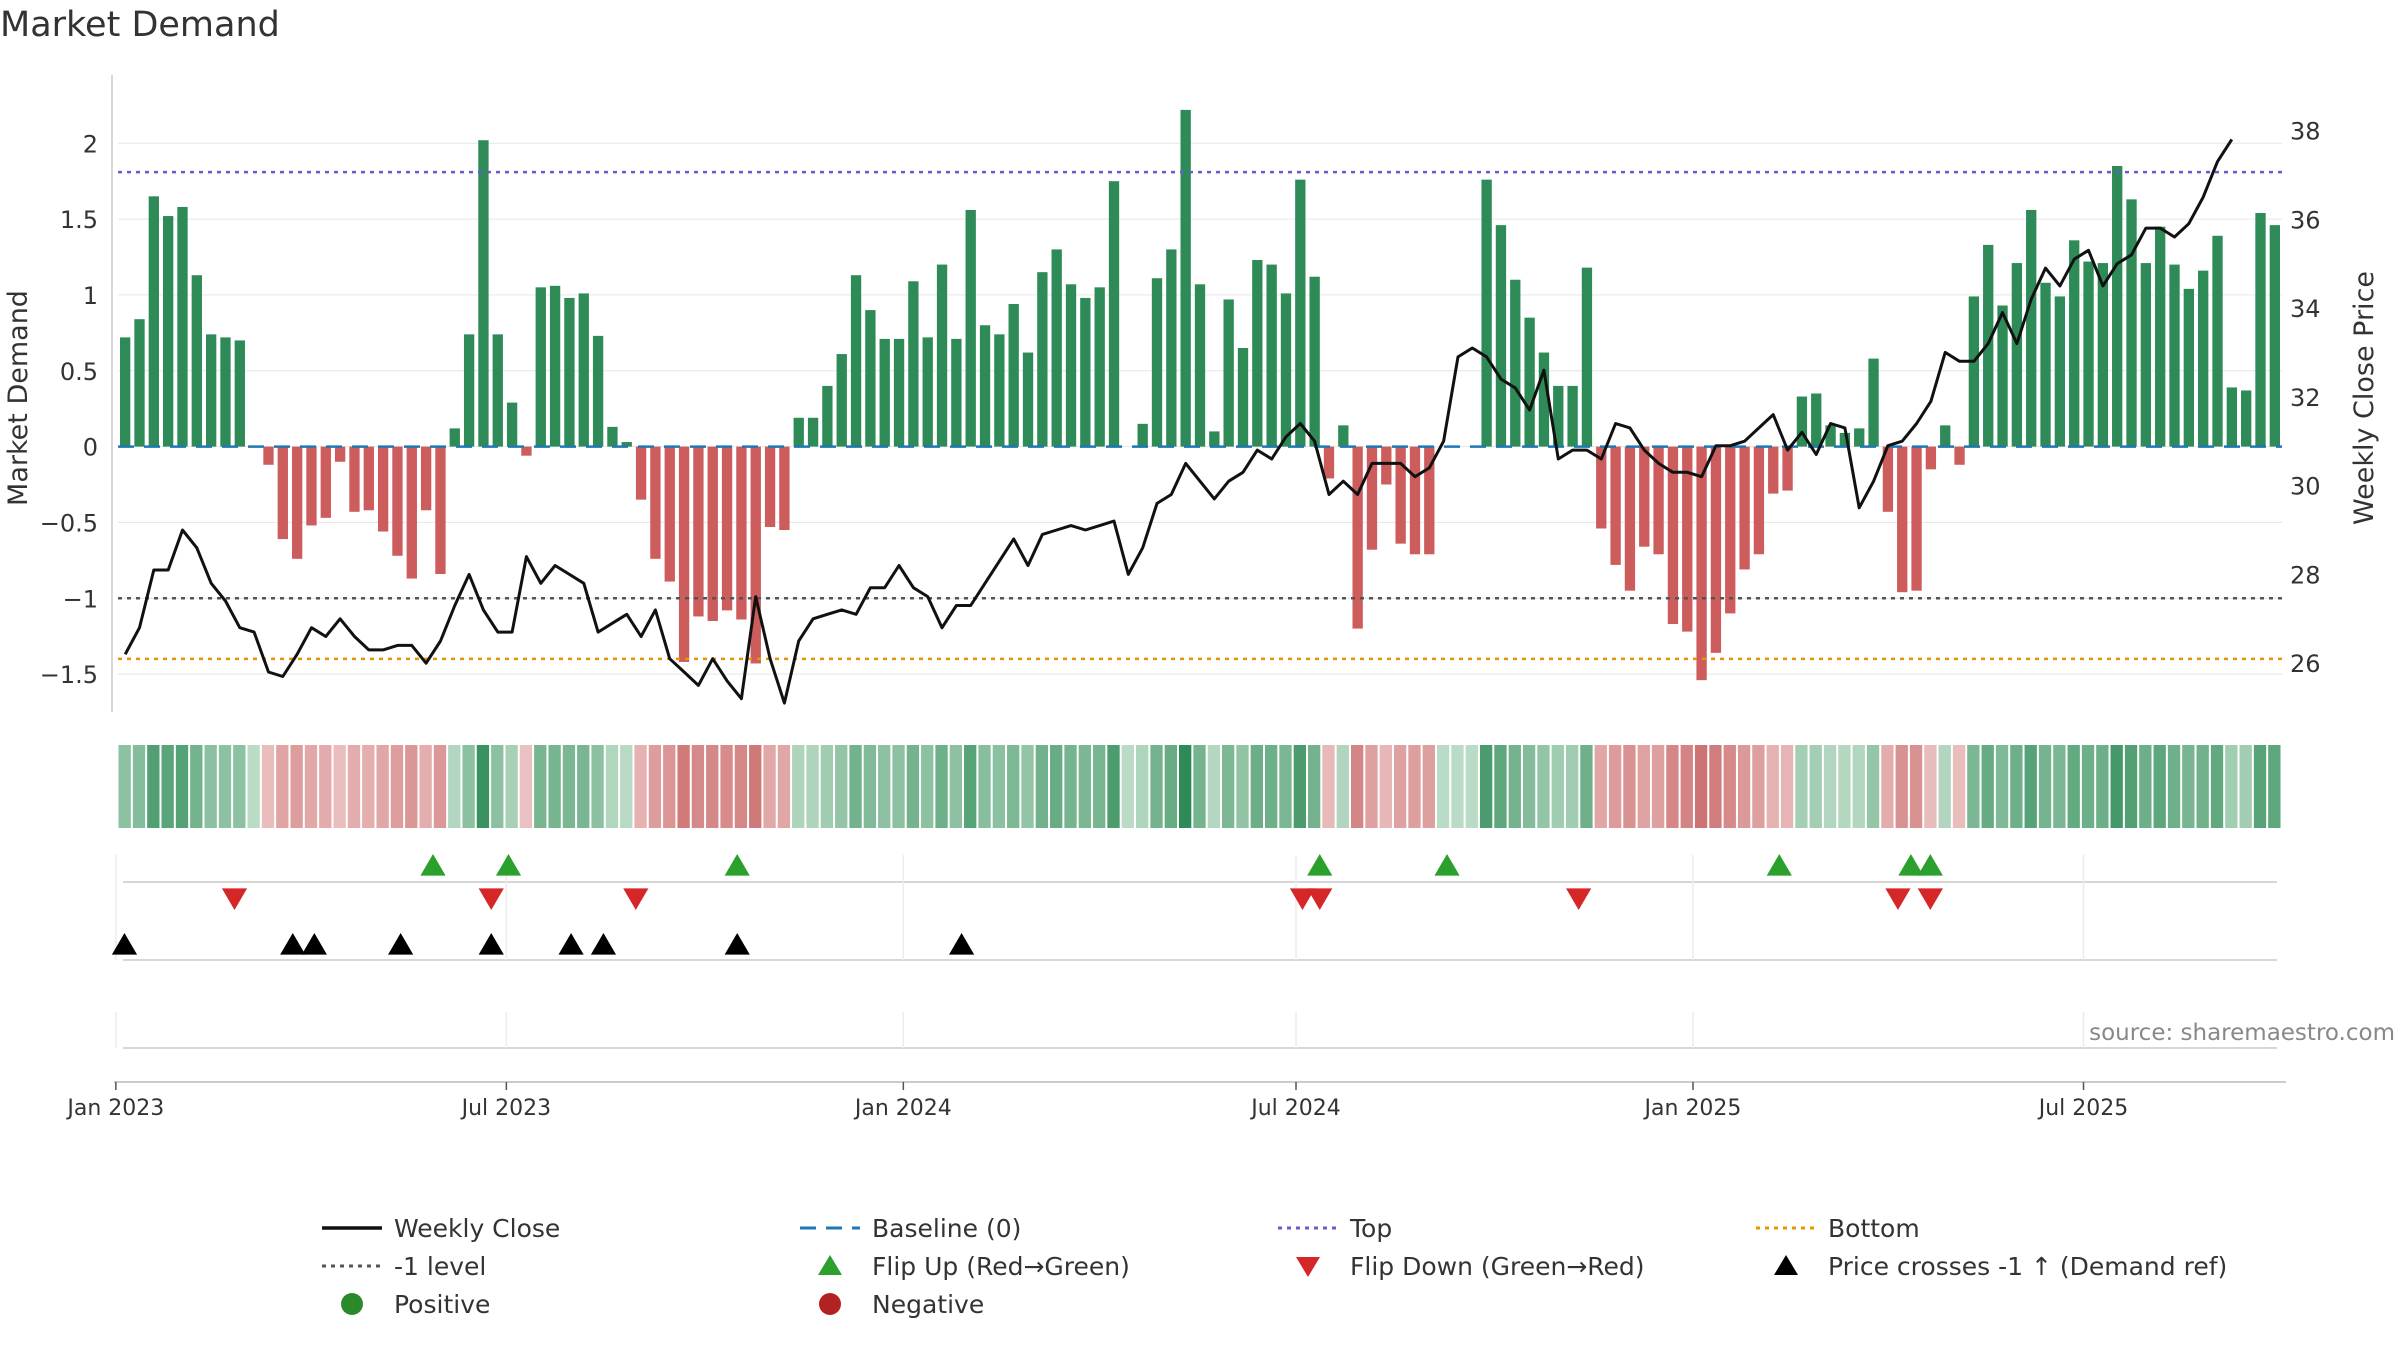  What do you see at coordinates (830, 1304) in the screenshot?
I see `legend-swatch-circle` at bounding box center [830, 1304].